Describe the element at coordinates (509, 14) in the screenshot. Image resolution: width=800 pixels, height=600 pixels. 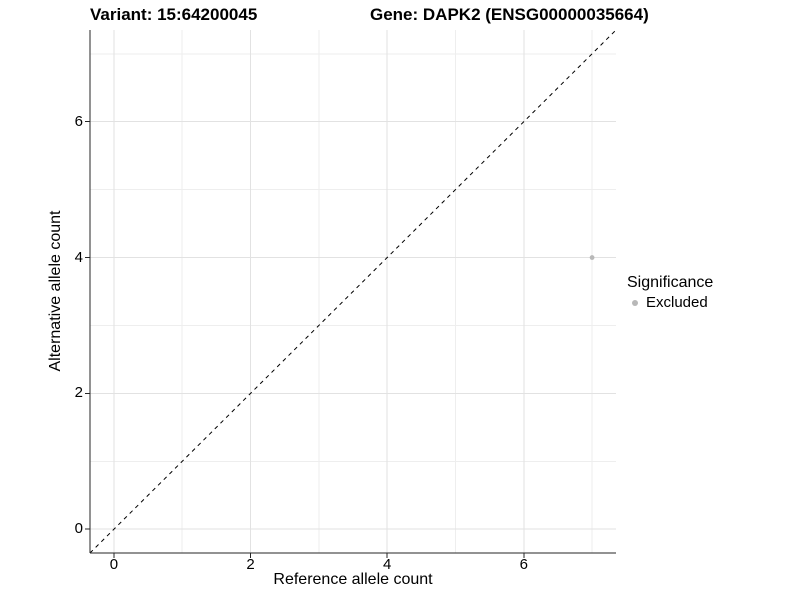
I see `plot-title-gene: Gene: DAPK2 (ENSG00000035664)` at that location.